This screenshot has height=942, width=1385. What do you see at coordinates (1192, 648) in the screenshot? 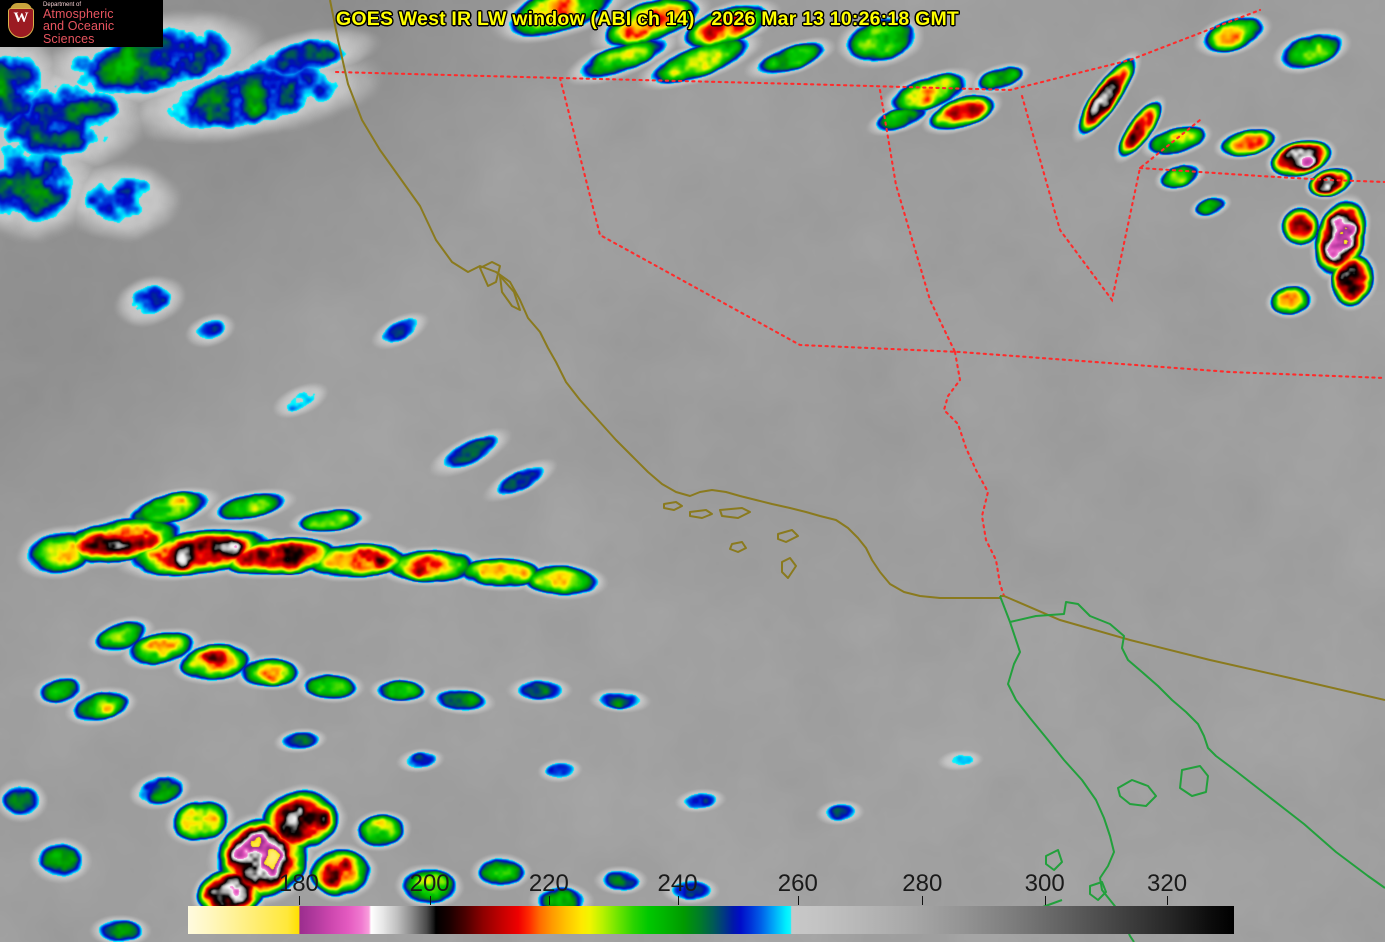
I see `us-mexico-border` at bounding box center [1192, 648].